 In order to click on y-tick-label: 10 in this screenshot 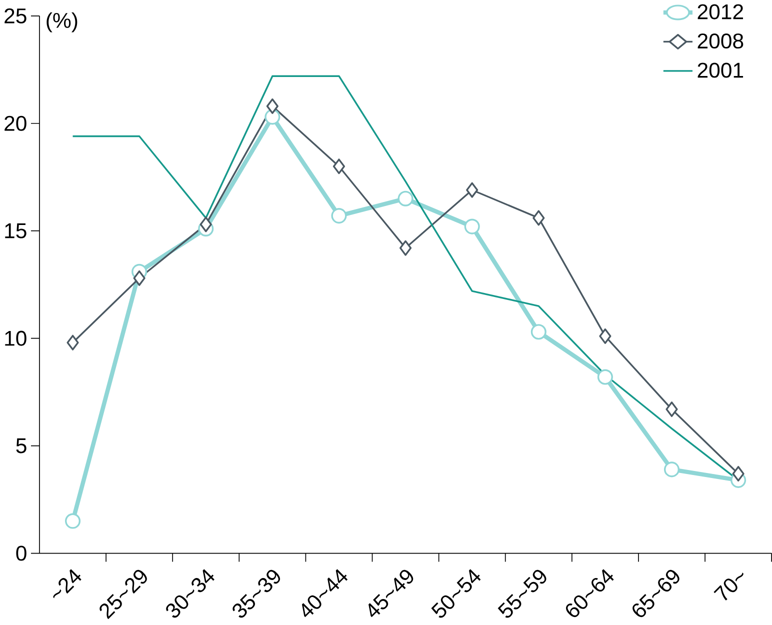, I will do `click(15, 338)`.